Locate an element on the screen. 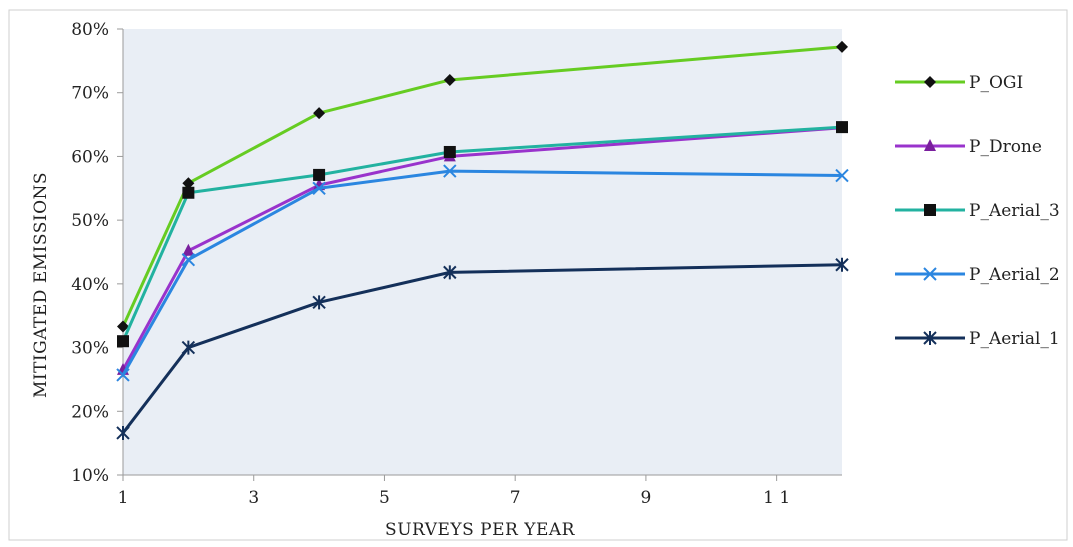 The height and width of the screenshot is (547, 1073). x-tick-label: 7 is located at coordinates (515, 498).